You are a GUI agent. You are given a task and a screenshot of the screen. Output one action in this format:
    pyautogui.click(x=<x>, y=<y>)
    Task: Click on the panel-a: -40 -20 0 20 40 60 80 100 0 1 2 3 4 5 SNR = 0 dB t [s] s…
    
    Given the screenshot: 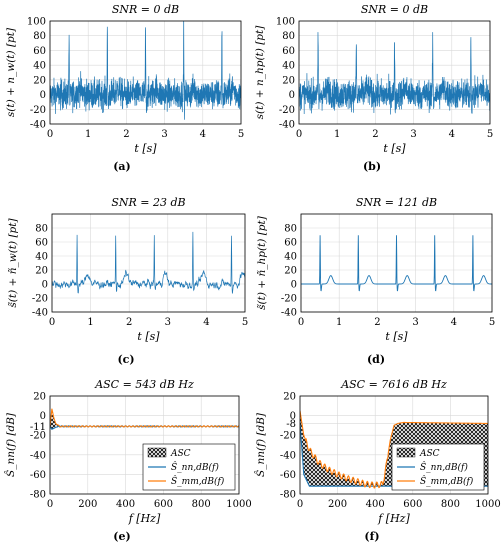 What is the action you would take?
    pyautogui.click(x=124, y=88)
    